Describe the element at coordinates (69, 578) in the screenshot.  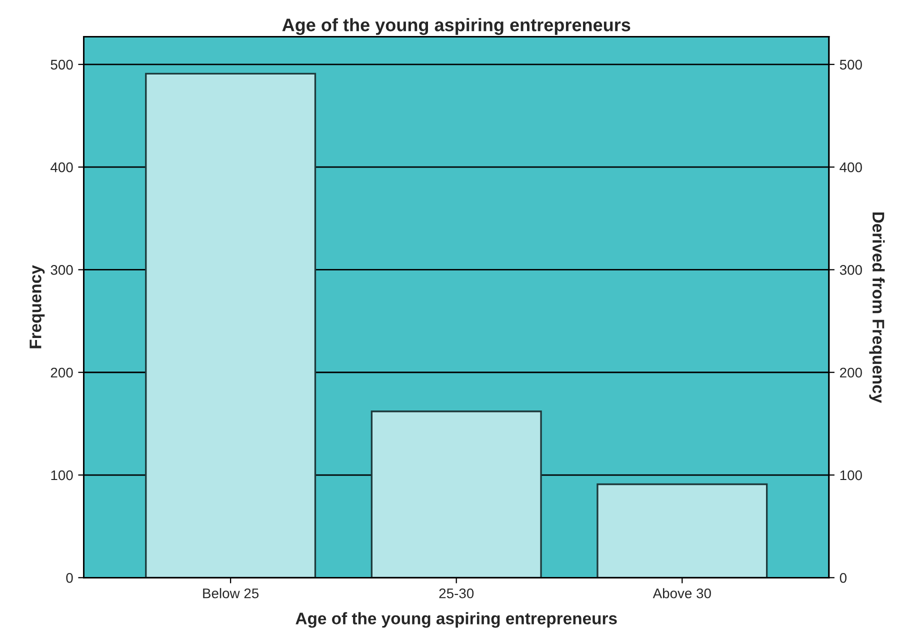
I see `y-tick-label: 0` at that location.